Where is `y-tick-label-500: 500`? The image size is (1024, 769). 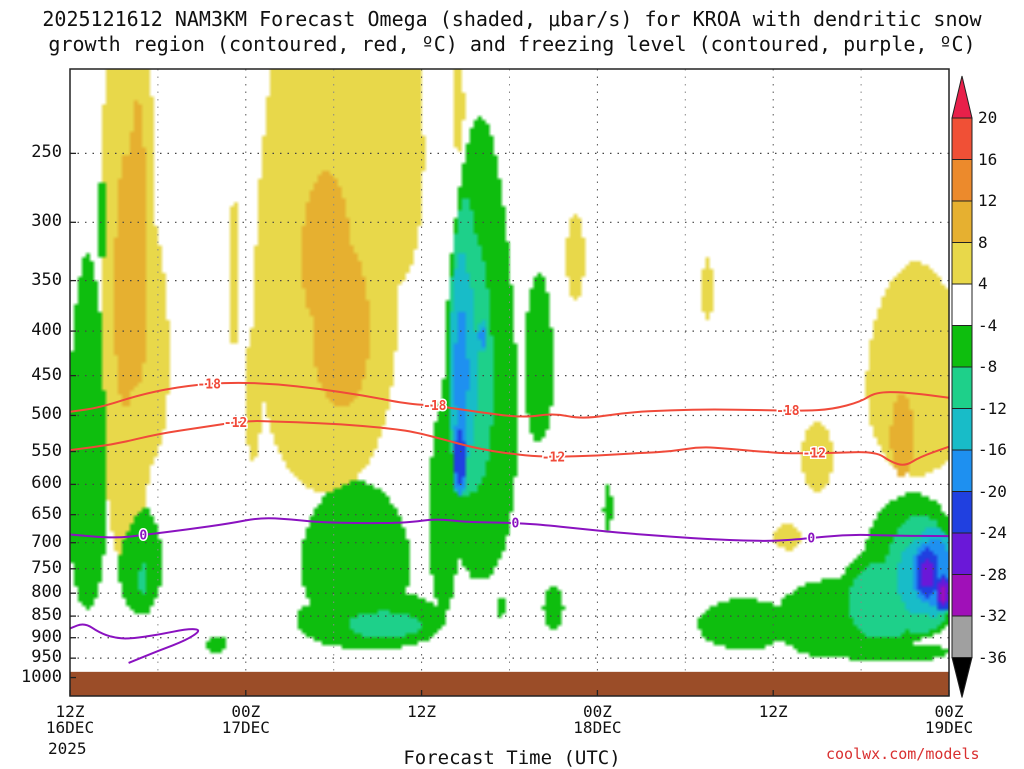
y-tick-label-500: 500 is located at coordinates (46, 414).